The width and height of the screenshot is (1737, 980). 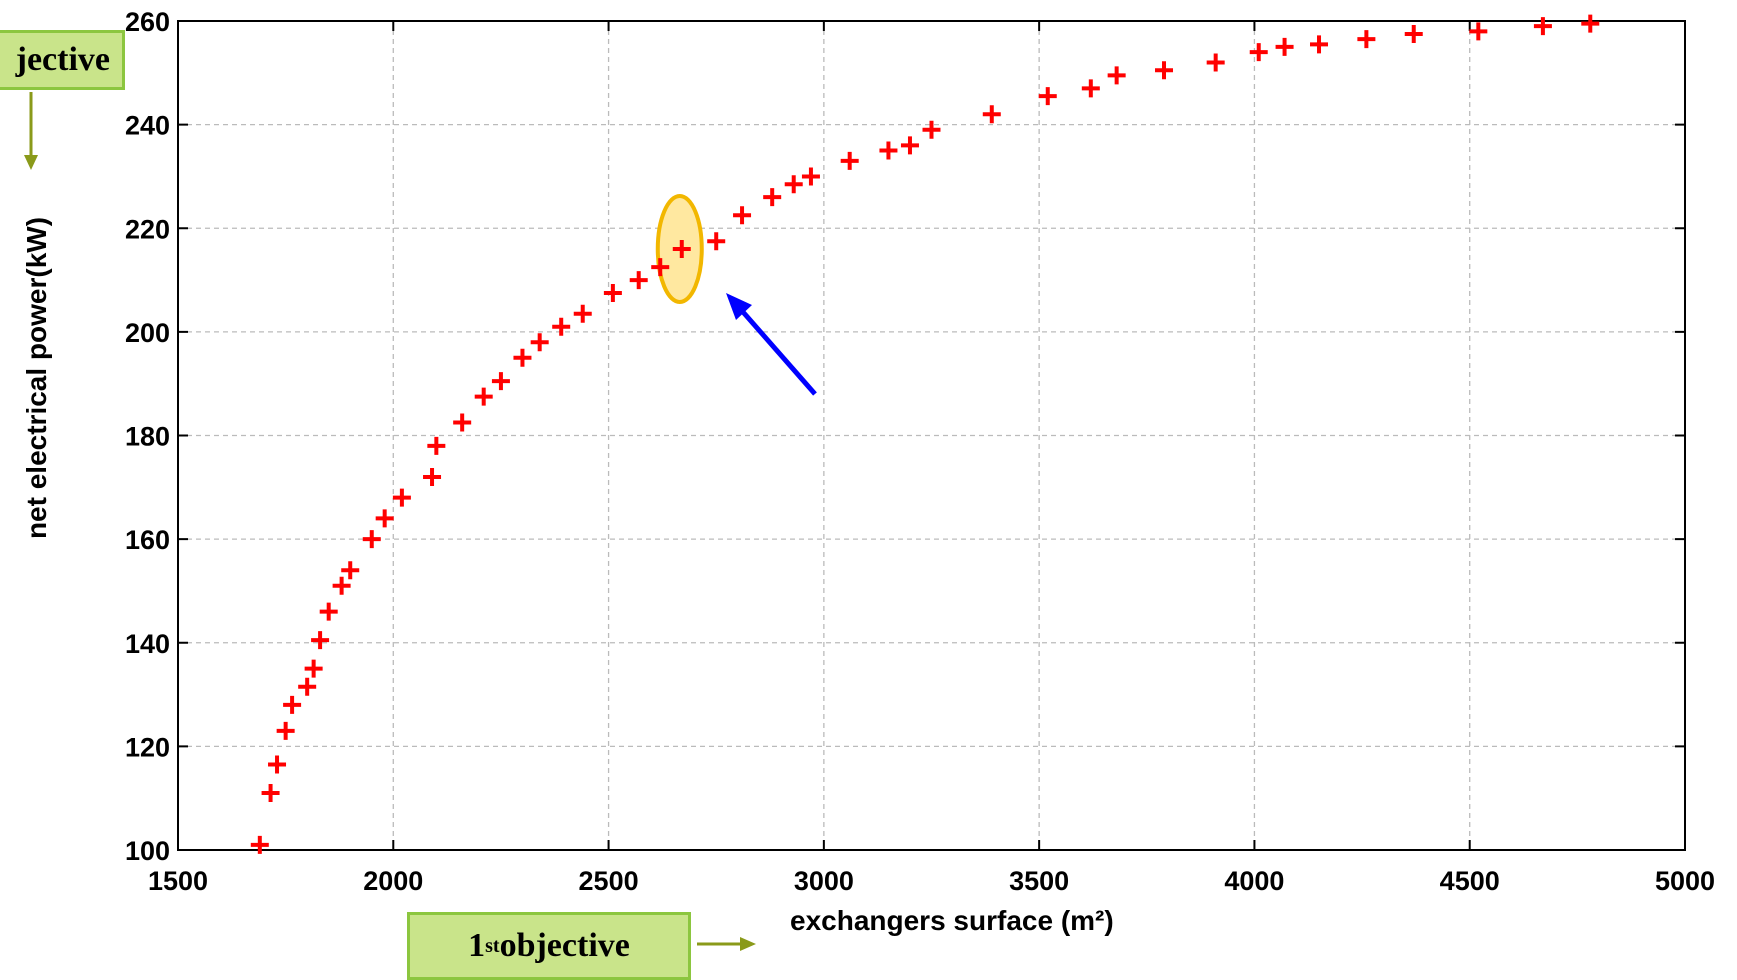 What do you see at coordinates (1470, 881) in the screenshot?
I see `x-tick-label: 4500` at bounding box center [1470, 881].